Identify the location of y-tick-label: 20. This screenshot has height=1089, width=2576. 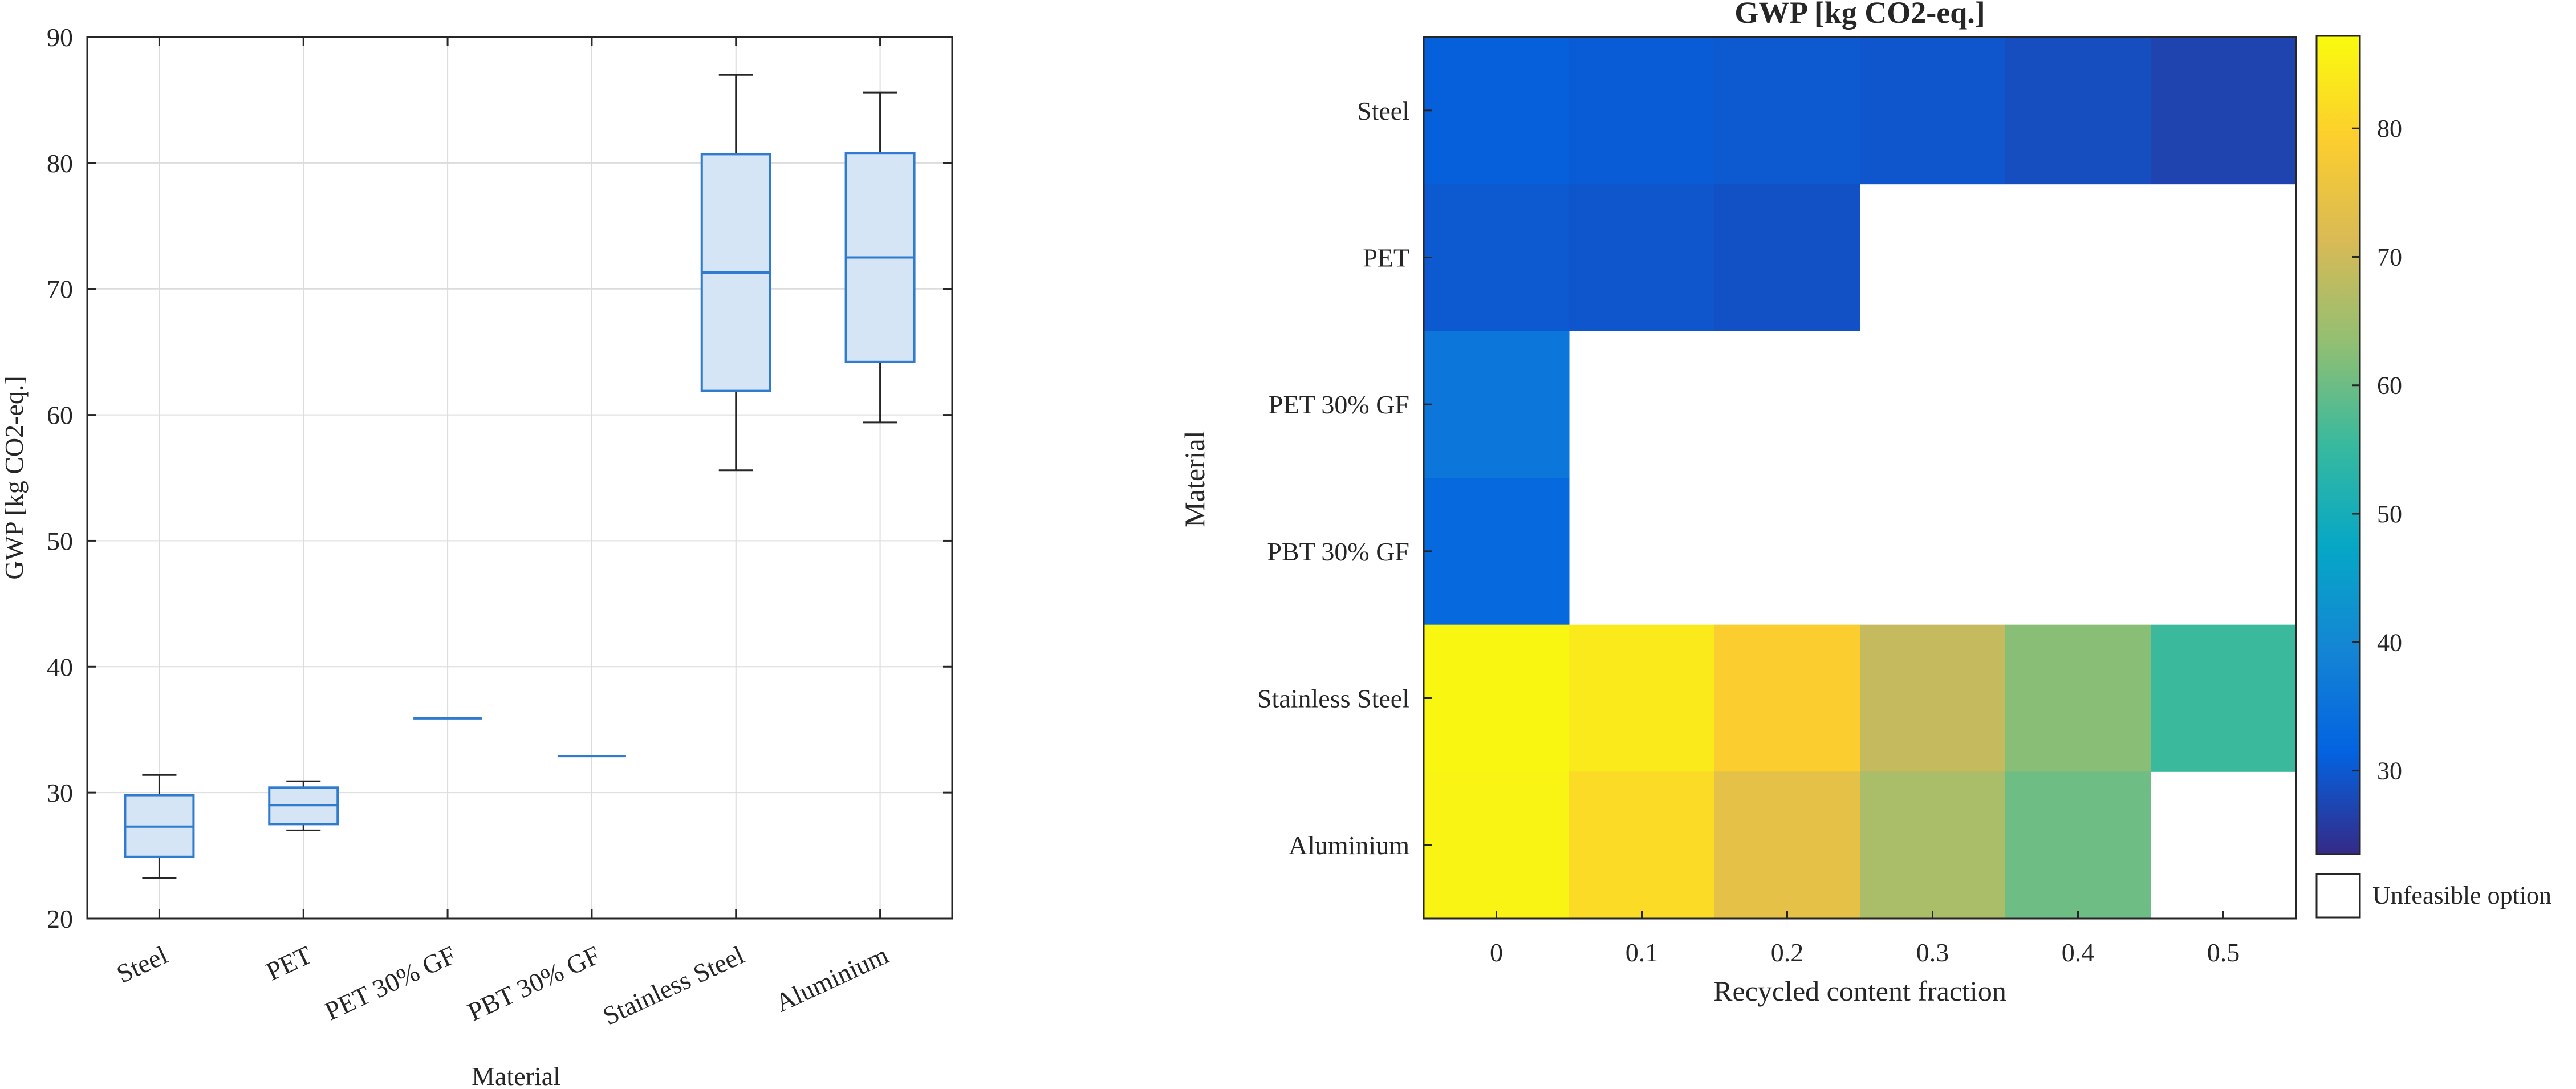
(60, 918).